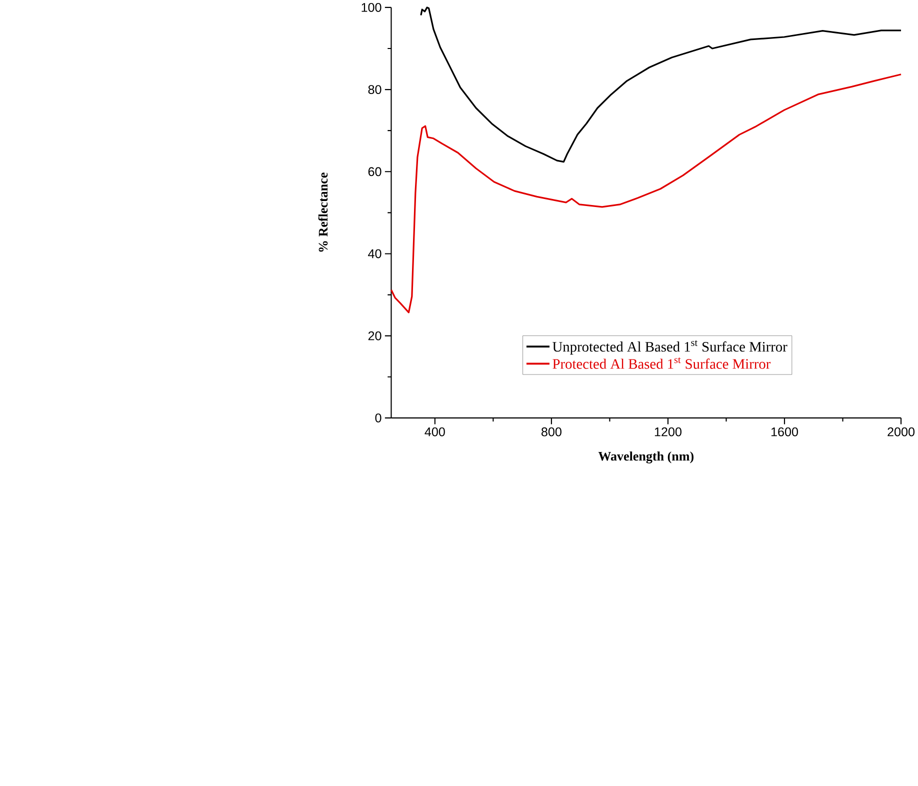 The image size is (918, 786). Describe the element at coordinates (661, 84) in the screenshot. I see `line-series` at that location.